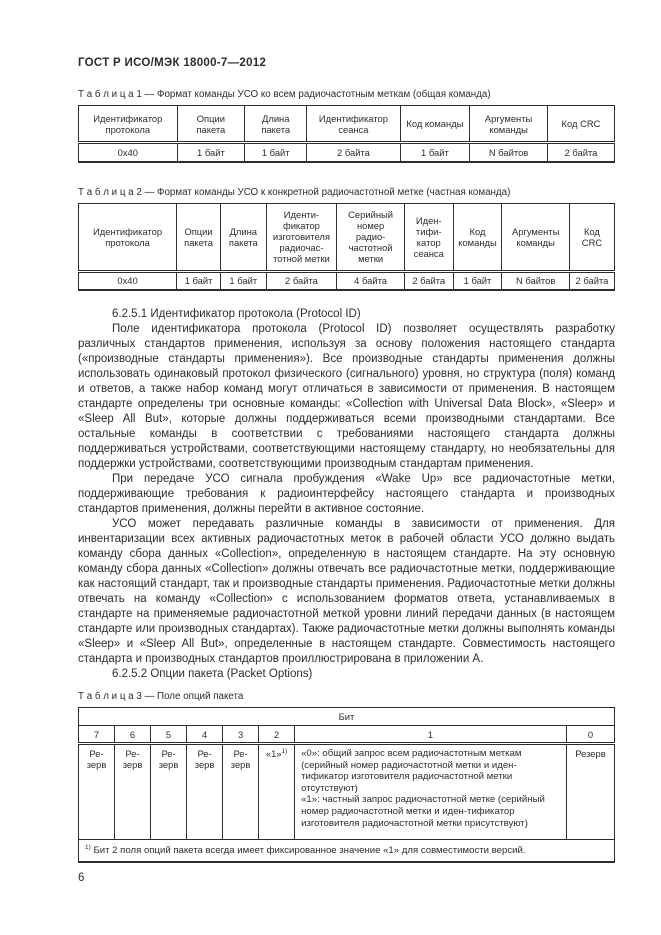 Image resolution: width=661 pixels, height=935 pixels. What do you see at coordinates (127, 280) in the screenshot?
I see `table2-value-cell: 0x40` at bounding box center [127, 280].